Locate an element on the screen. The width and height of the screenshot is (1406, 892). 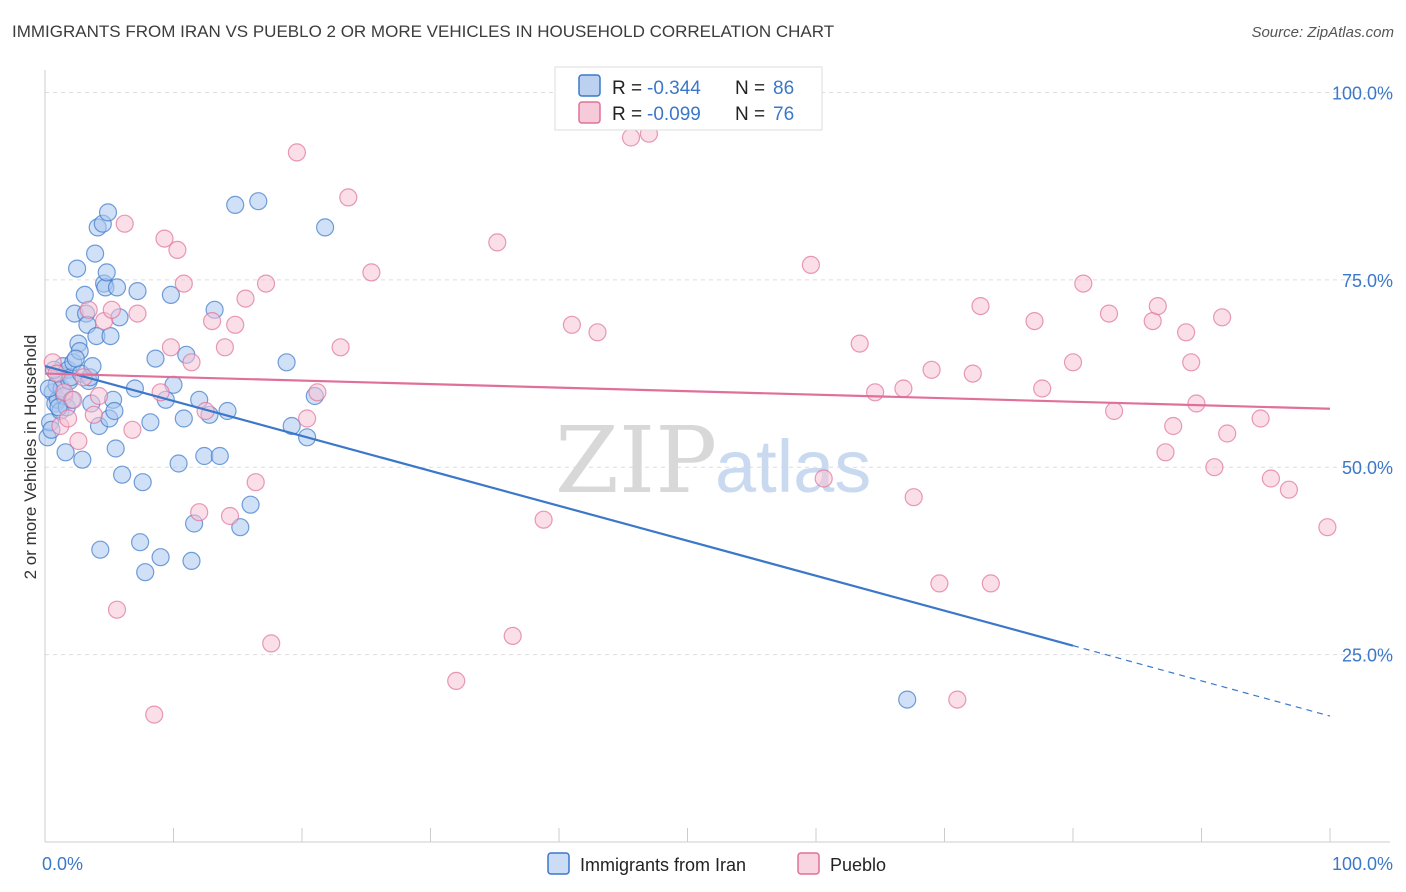
y-axis-label: 2 or more Vehicles in Household is located at coordinates (30, 457).